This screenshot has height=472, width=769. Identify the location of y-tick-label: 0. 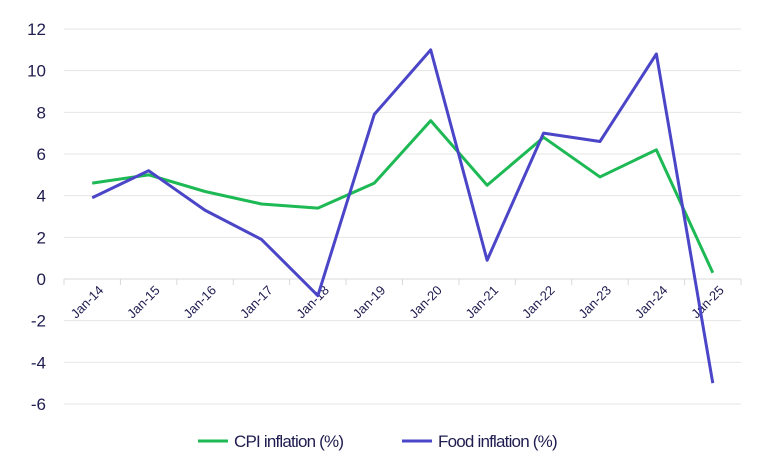
(41, 279).